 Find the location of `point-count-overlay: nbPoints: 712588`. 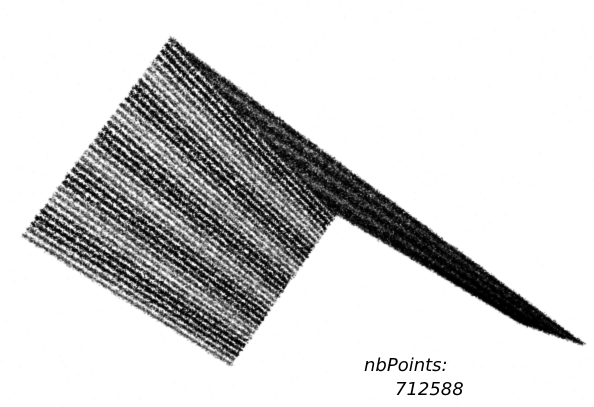

point-count-overlay: nbPoints: 712588 is located at coordinates (432, 378).